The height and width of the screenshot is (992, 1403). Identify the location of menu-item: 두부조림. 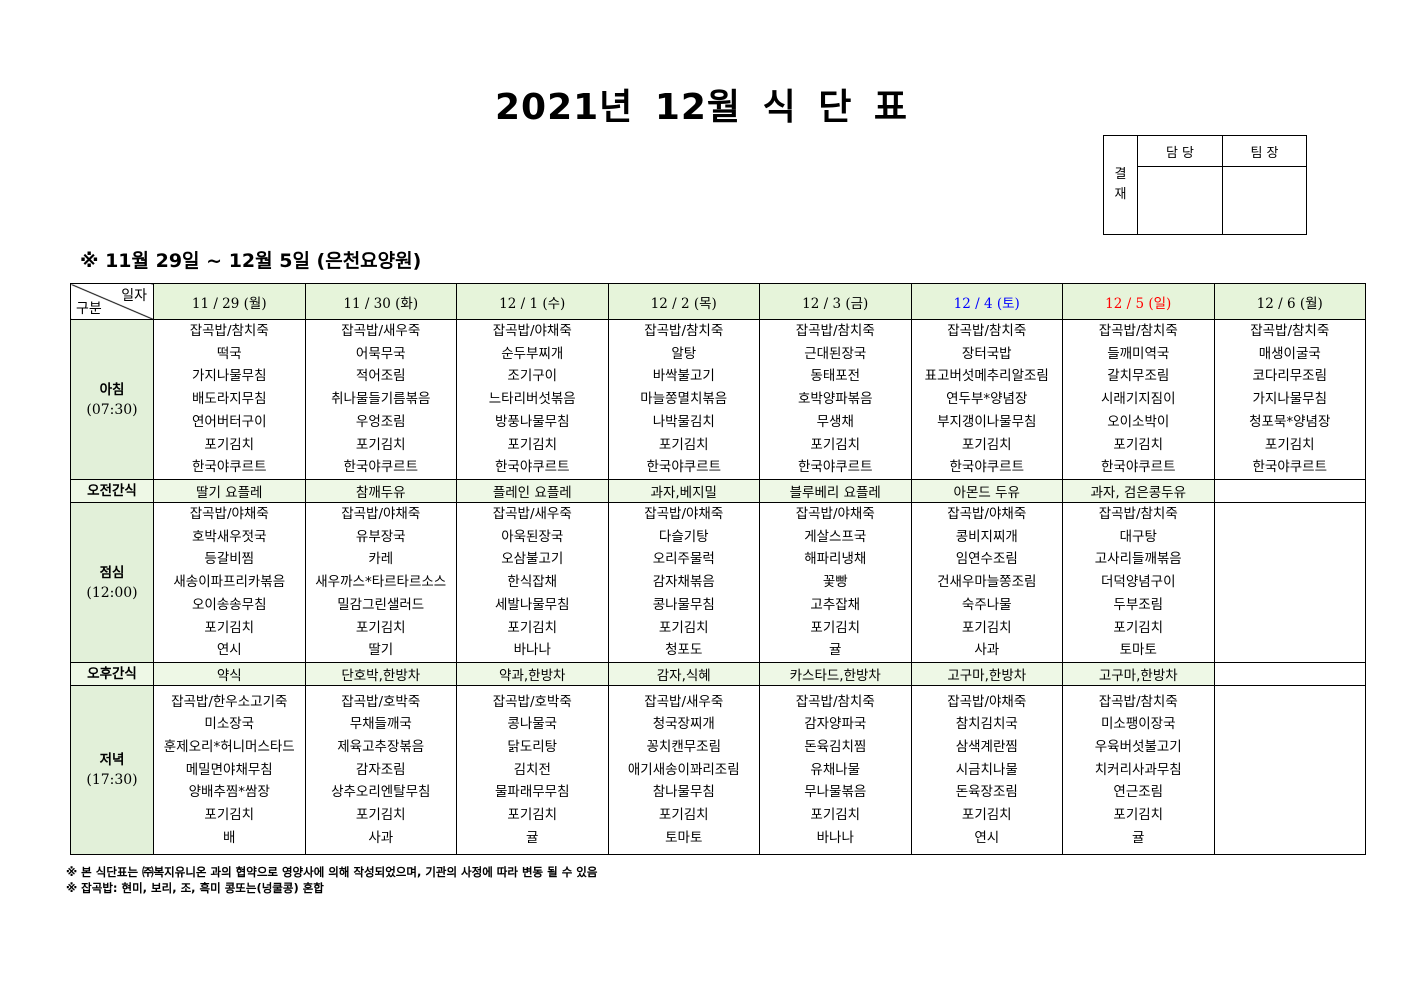
(1138, 604).